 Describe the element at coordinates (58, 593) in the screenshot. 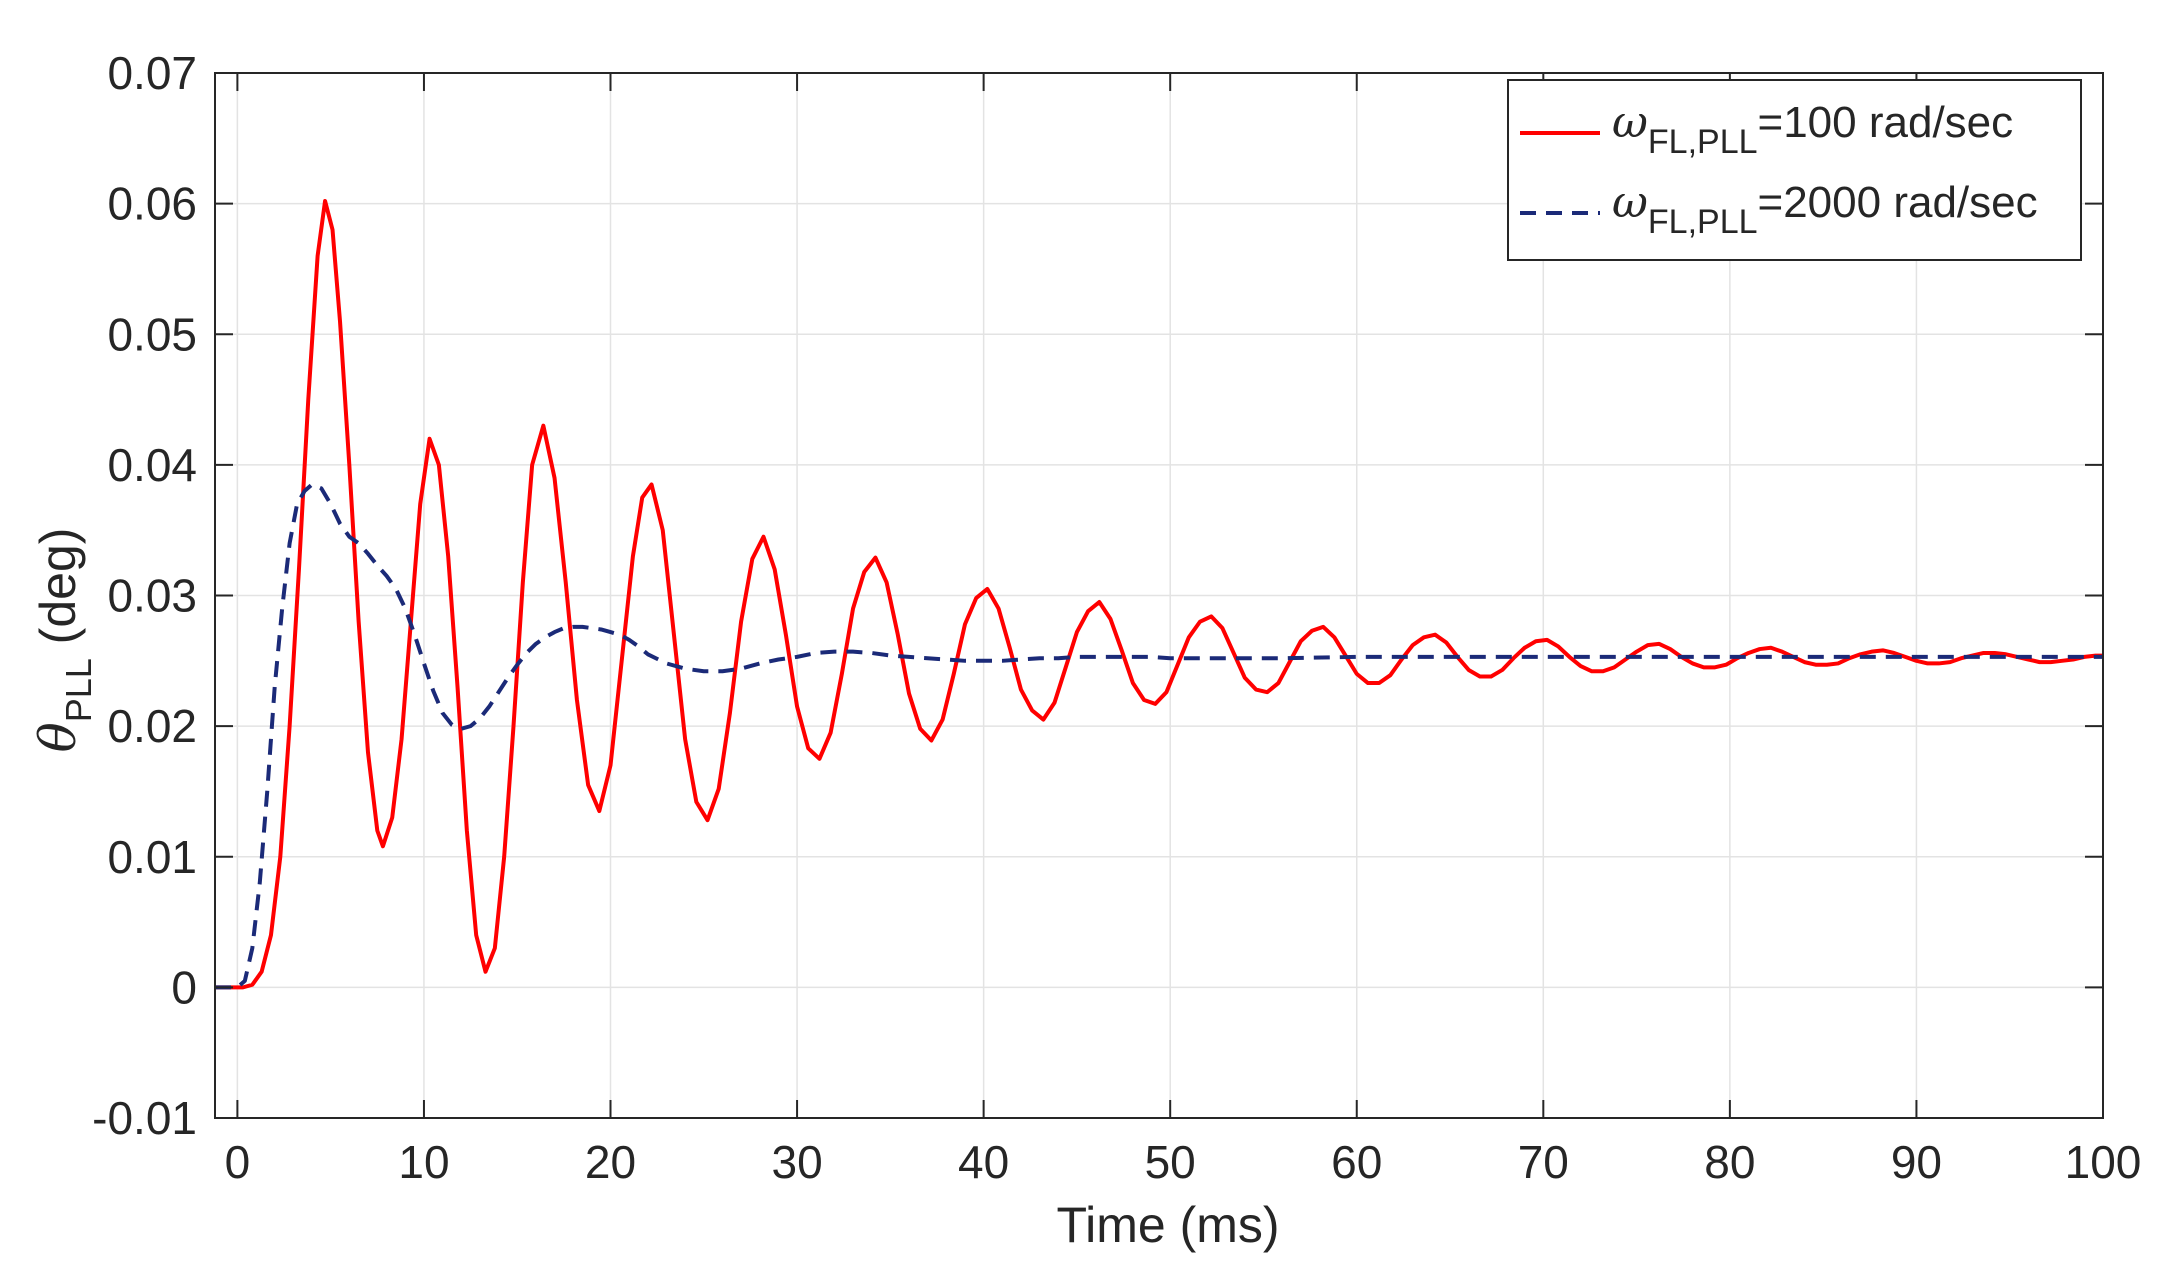

I see `y-axis-label-suffix: (deg)` at that location.